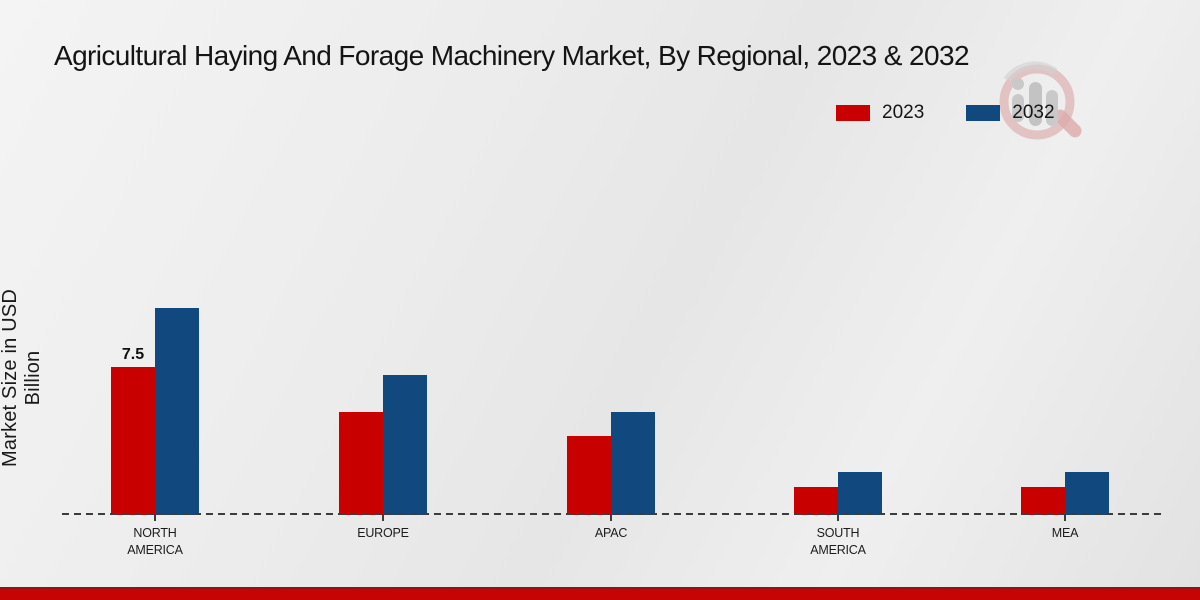 This screenshot has width=1200, height=600. Describe the element at coordinates (589, 475) in the screenshot. I see `bar-2023-apac` at that location.